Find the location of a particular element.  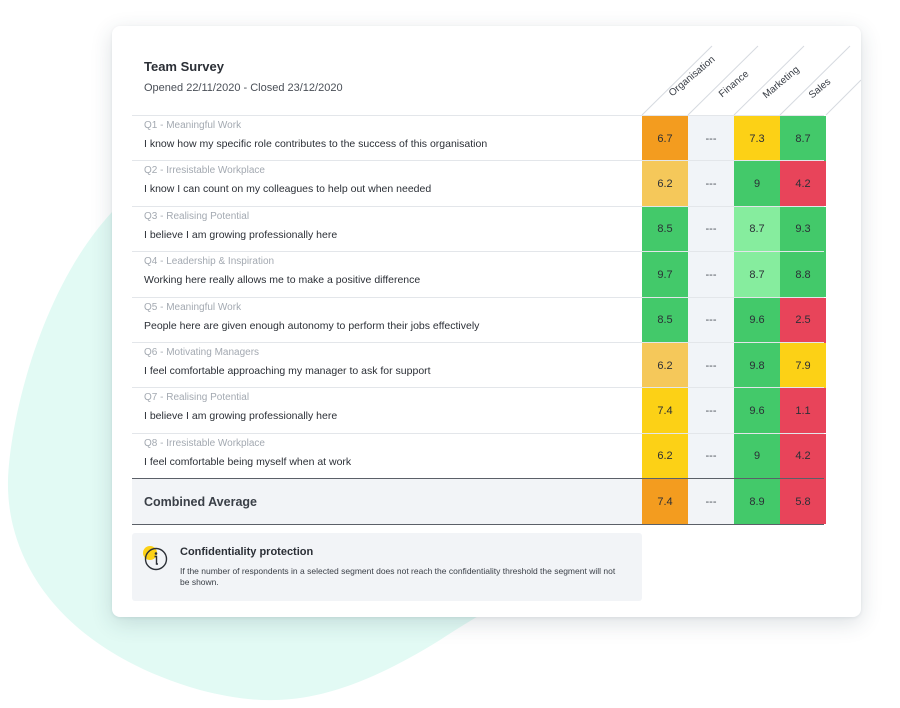

row-category: Q5 - Meaningful Work is located at coordinates (193, 307).